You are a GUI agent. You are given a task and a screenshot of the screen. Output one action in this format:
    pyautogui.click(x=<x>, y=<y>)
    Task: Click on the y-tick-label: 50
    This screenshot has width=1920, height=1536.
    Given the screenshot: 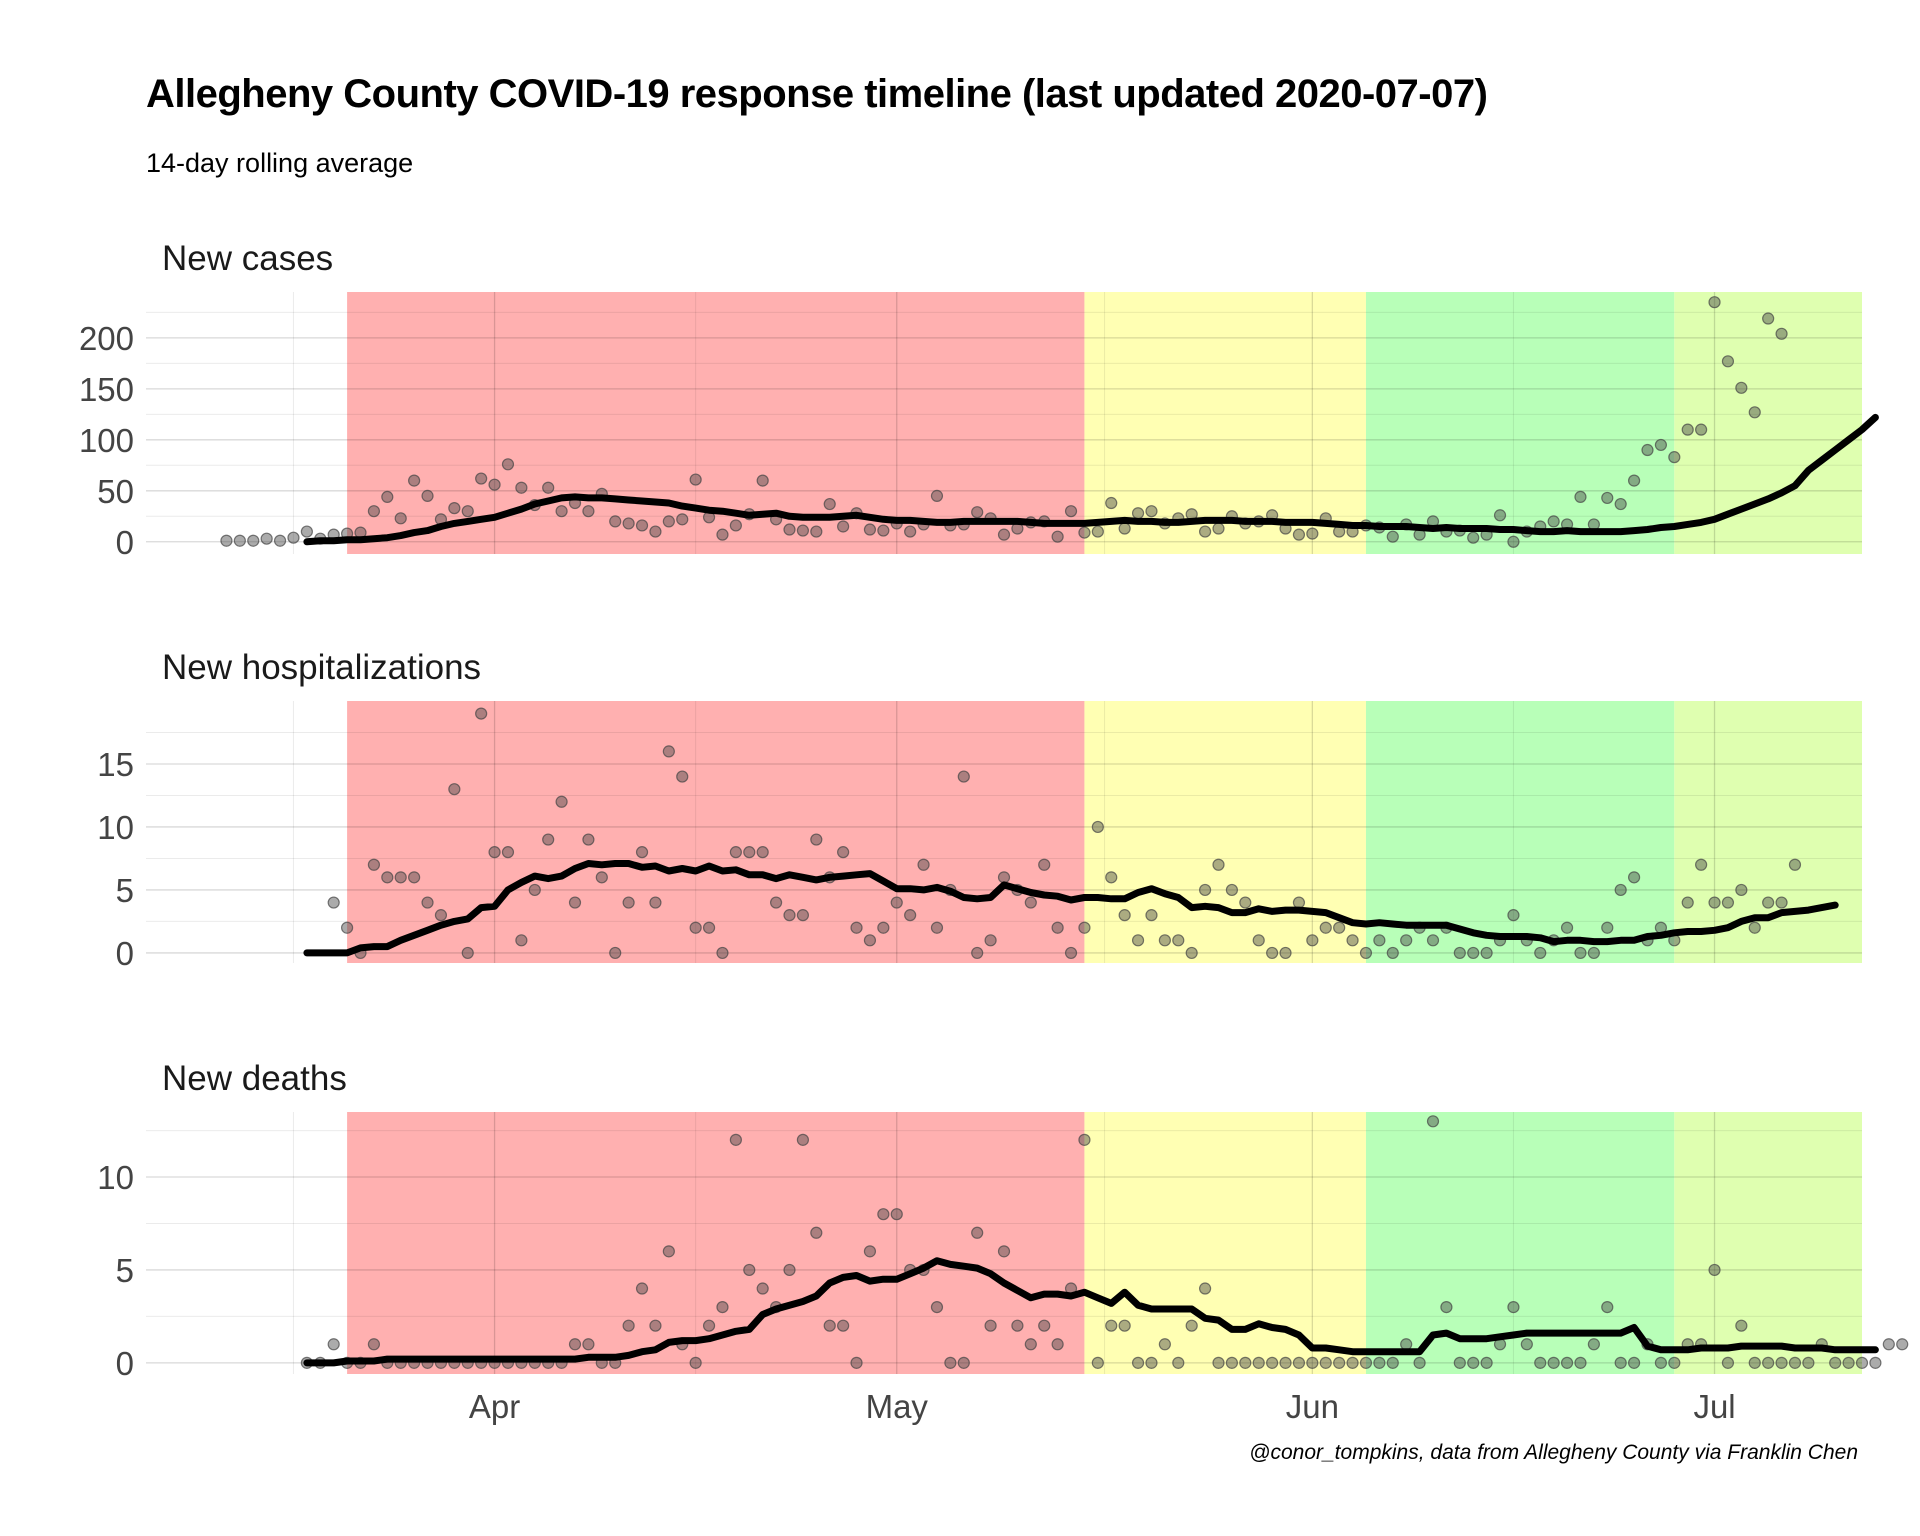 What is the action you would take?
    pyautogui.click(x=115, y=491)
    